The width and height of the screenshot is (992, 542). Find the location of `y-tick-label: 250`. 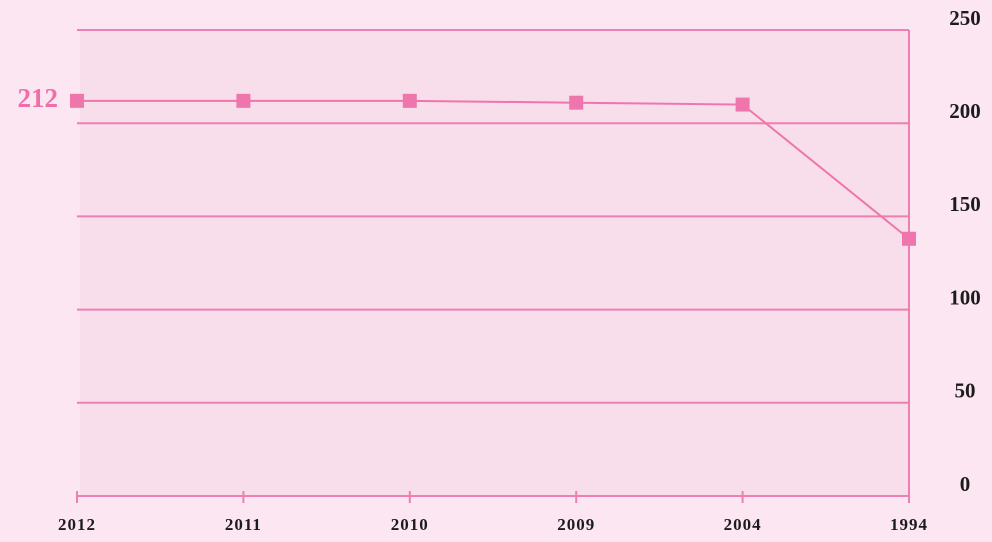

y-tick-label: 250 is located at coordinates (965, 18).